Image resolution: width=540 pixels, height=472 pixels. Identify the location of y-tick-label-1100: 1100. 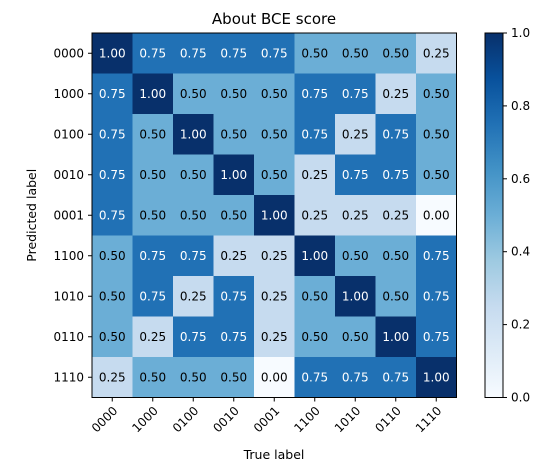
(68, 256).